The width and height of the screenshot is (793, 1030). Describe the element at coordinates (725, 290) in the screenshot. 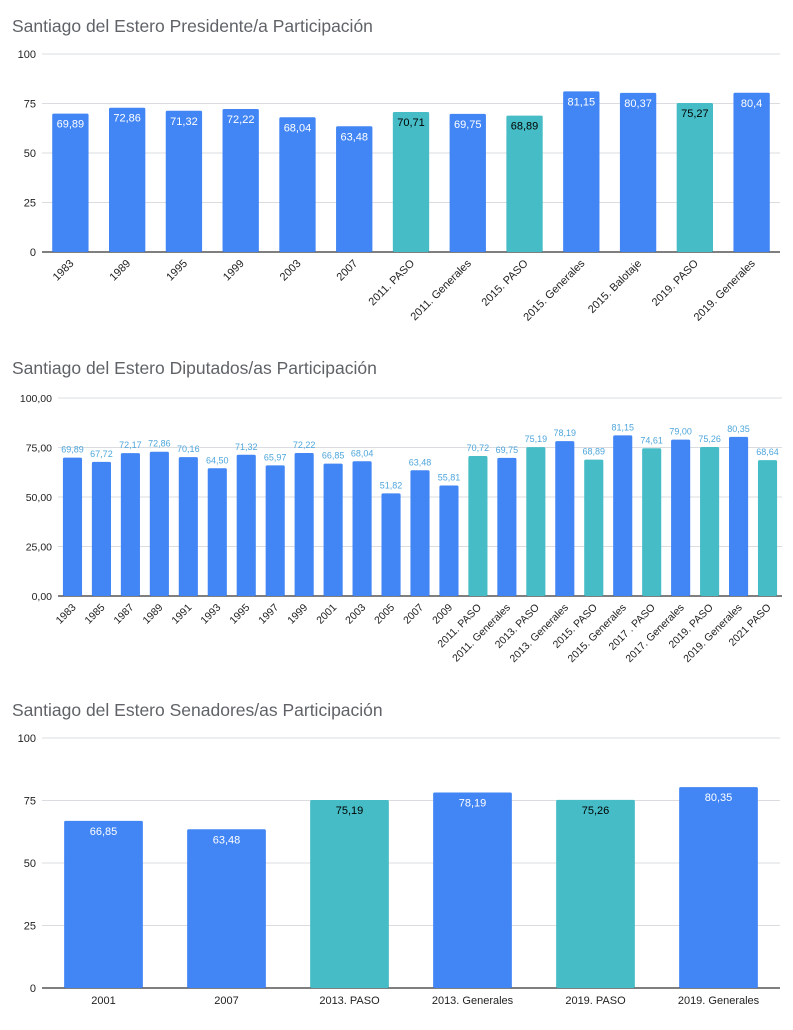

I see `x-tick-label: 2019. Generales` at that location.